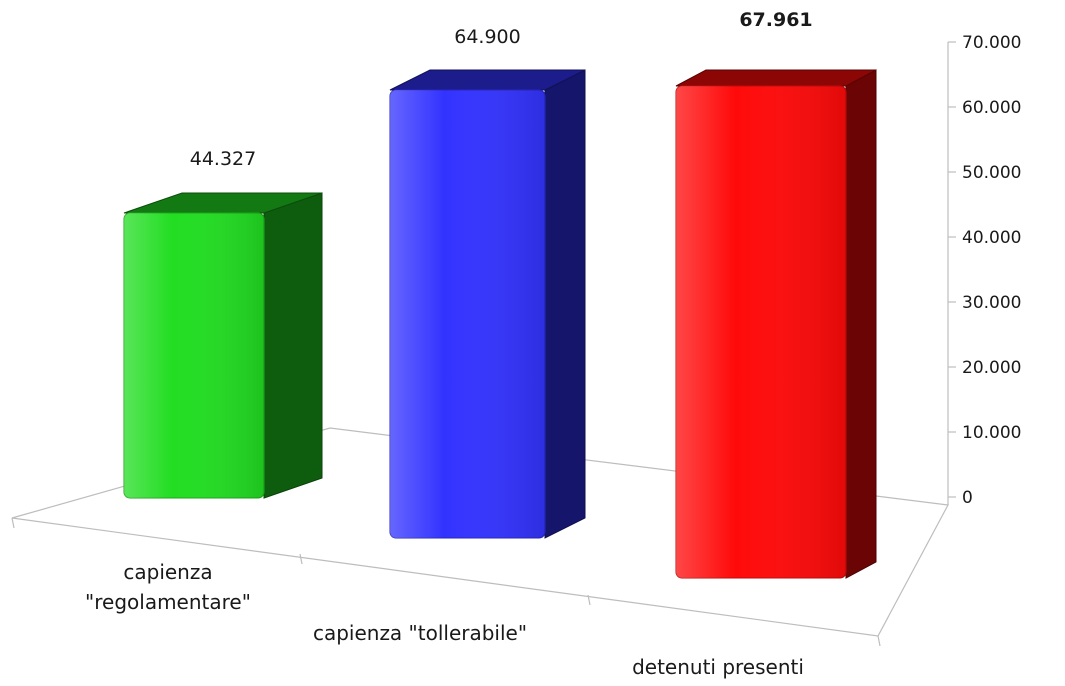 The width and height of the screenshot is (1065, 686). What do you see at coordinates (776, 78) in the screenshot?
I see `bar-top-face` at bounding box center [776, 78].